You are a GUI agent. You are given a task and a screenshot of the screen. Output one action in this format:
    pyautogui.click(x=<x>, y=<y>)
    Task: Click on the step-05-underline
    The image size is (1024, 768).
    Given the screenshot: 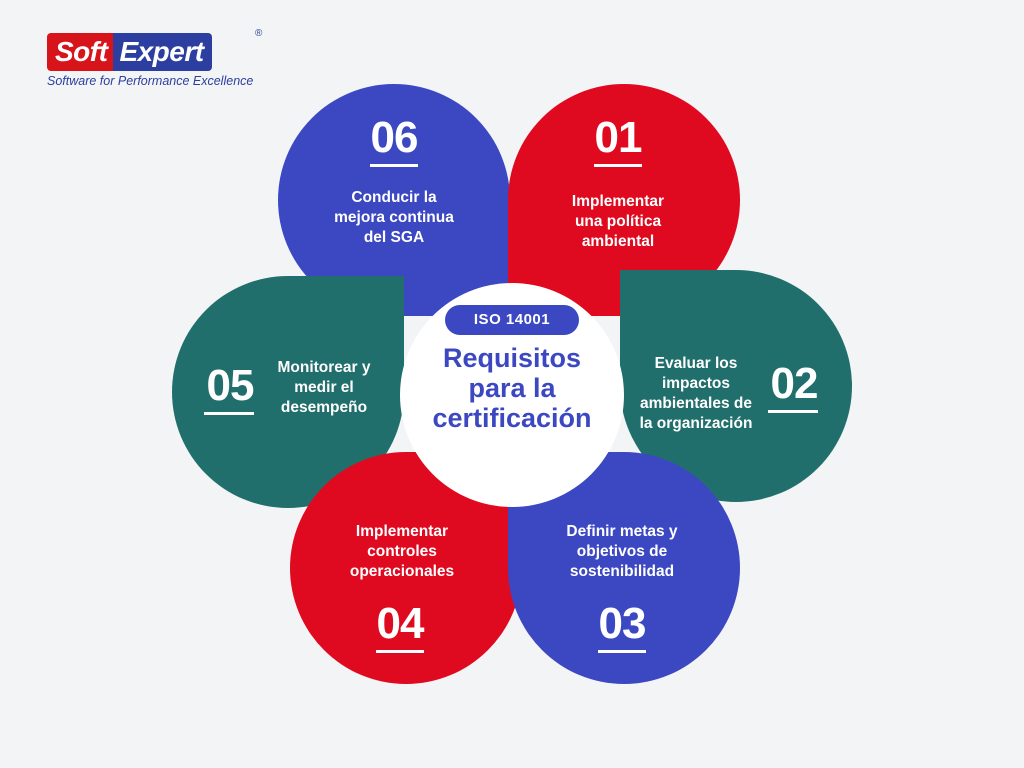 What is the action you would take?
    pyautogui.click(x=229, y=413)
    